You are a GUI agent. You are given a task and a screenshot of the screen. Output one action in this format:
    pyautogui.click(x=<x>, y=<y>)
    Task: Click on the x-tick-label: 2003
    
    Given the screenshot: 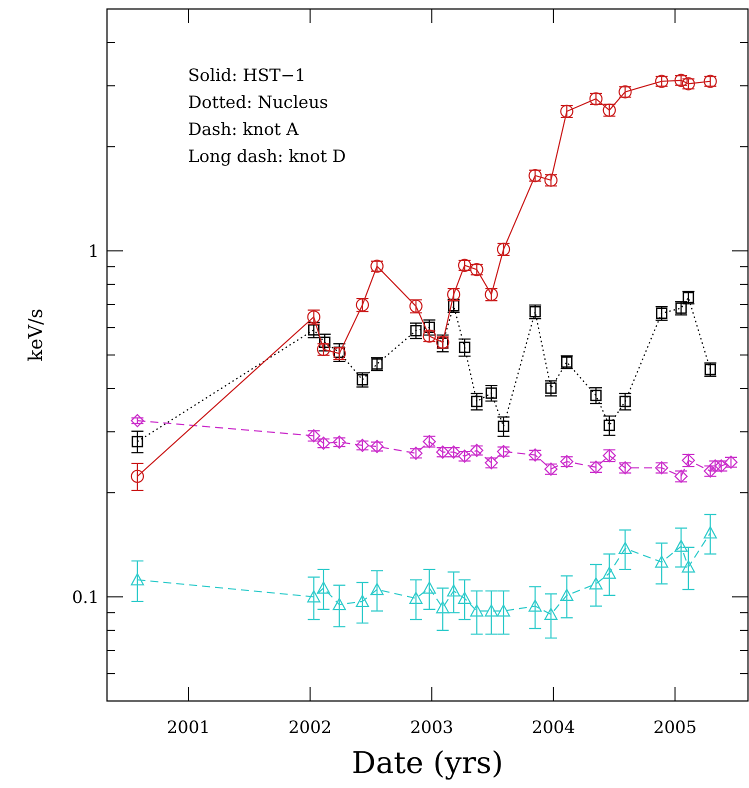 What is the action you would take?
    pyautogui.click(x=432, y=728)
    